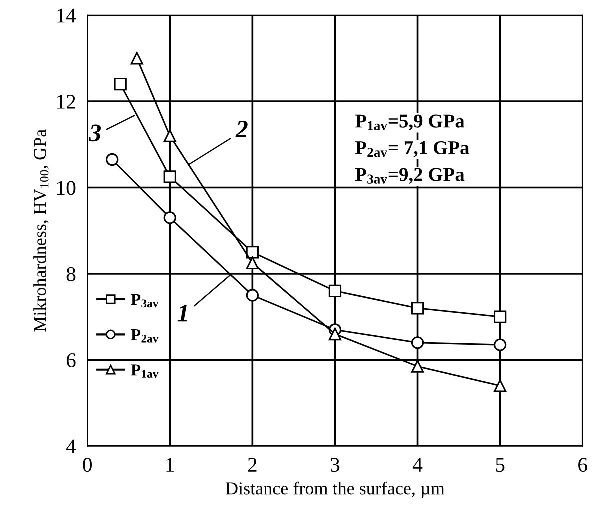  I want to click on annotation: P$_{2av}$= 7,1 GPa, so click(412, 149).